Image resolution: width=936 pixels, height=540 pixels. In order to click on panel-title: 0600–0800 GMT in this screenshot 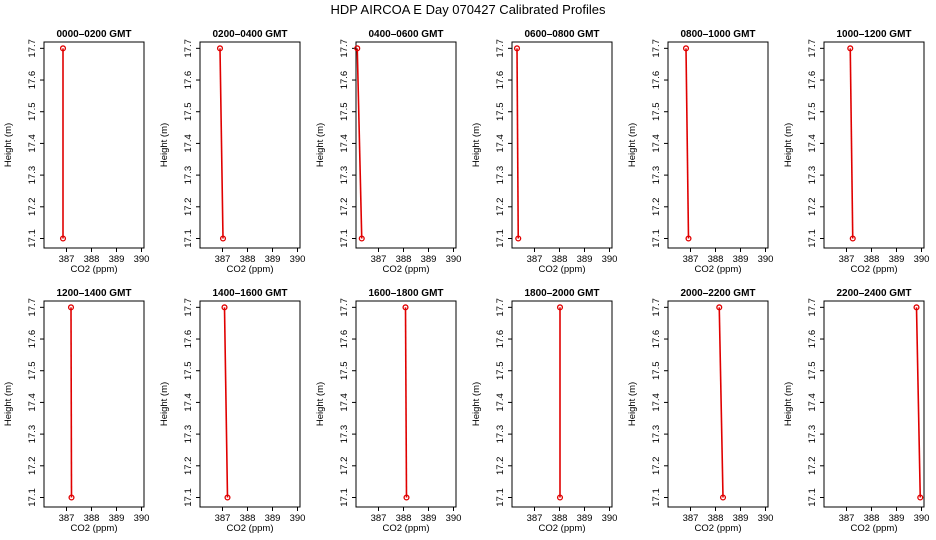, I will do `click(561, 34)`.